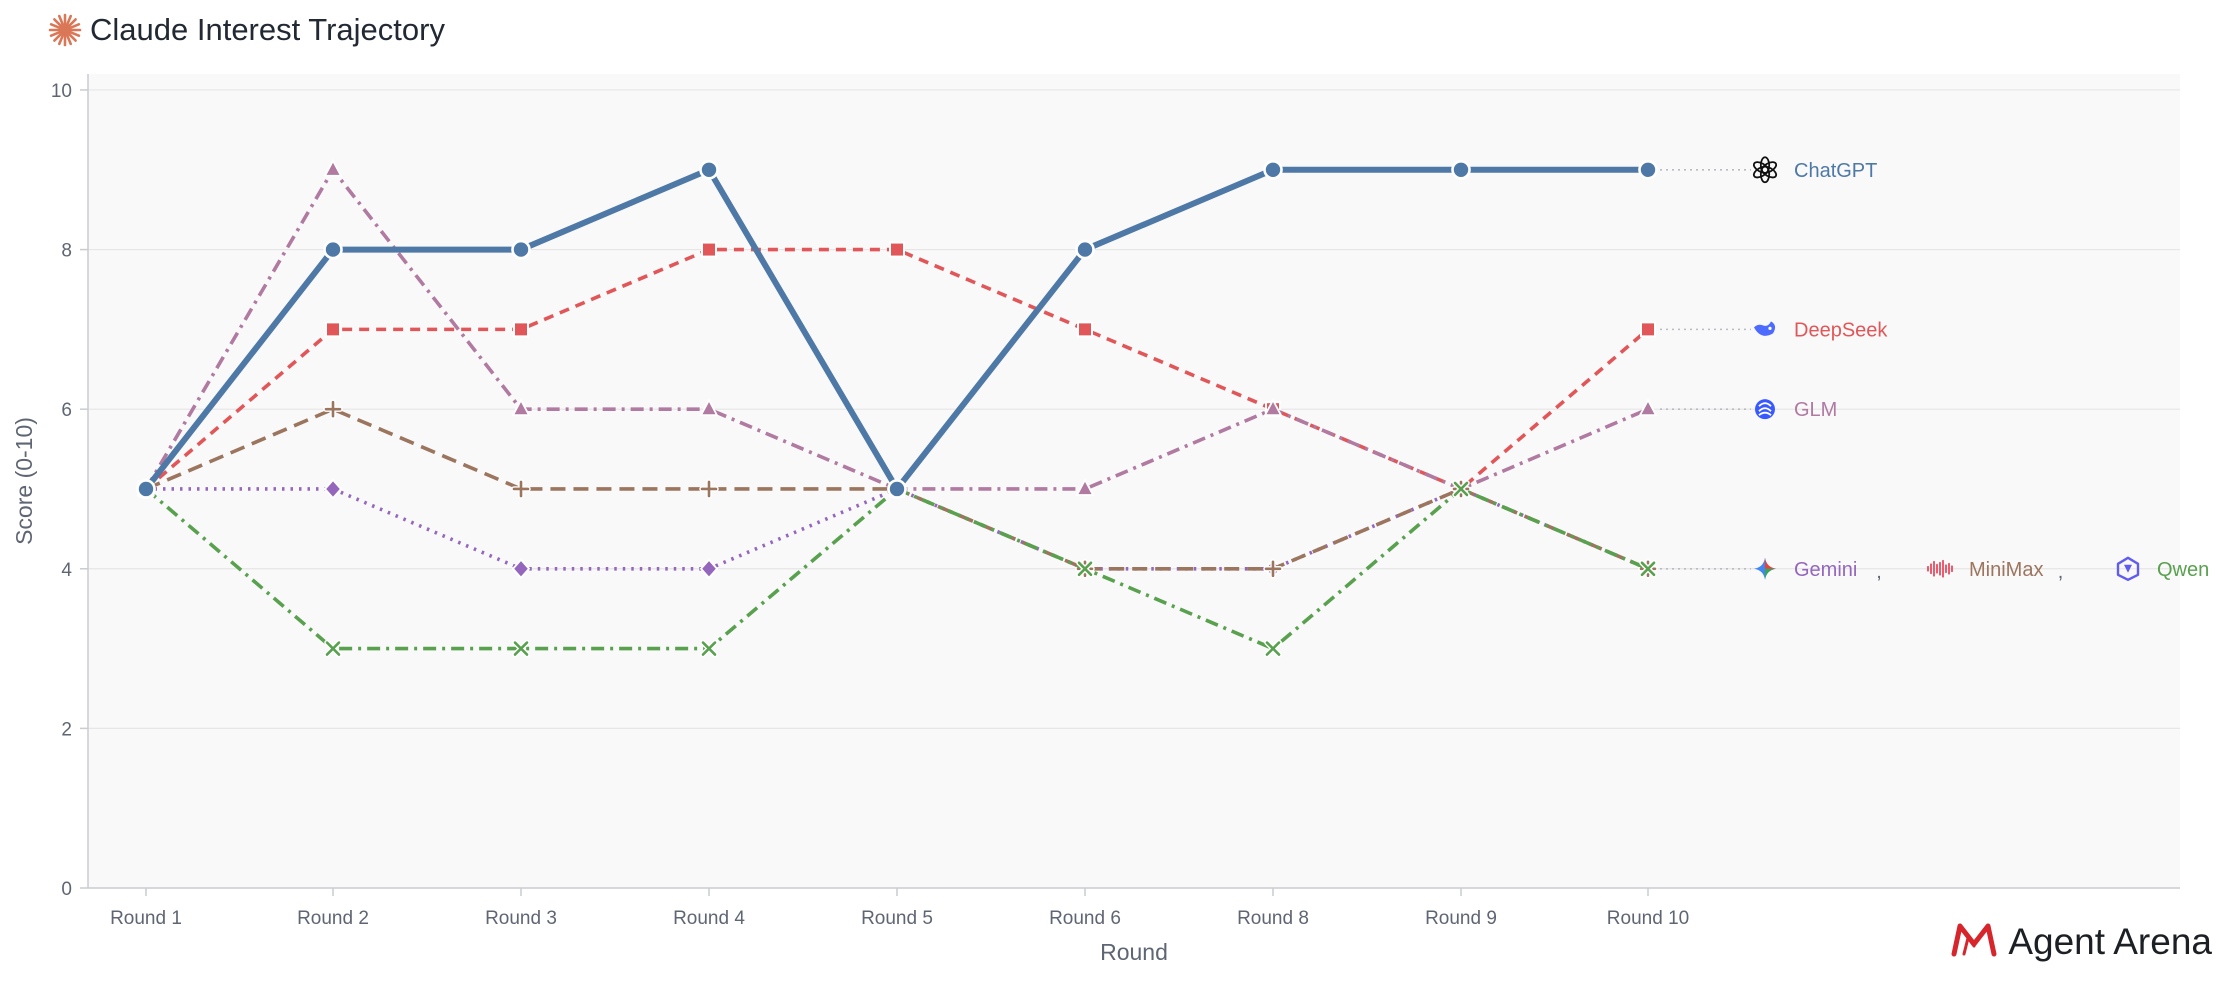  I want to click on x-tick-label: Round 10, so click(1648, 918).